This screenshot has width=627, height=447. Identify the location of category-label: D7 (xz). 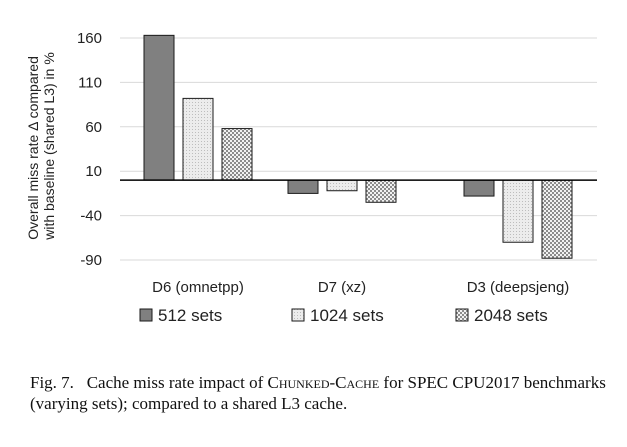
(342, 287).